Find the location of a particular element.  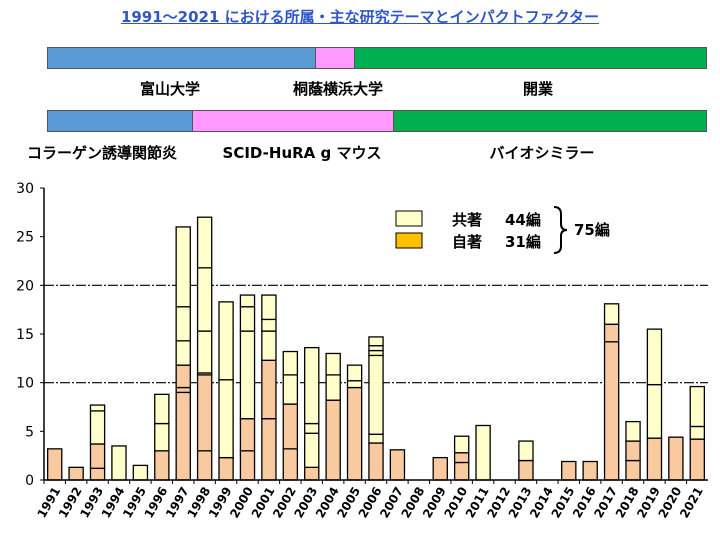

legend-total: 75編 is located at coordinates (592, 230).